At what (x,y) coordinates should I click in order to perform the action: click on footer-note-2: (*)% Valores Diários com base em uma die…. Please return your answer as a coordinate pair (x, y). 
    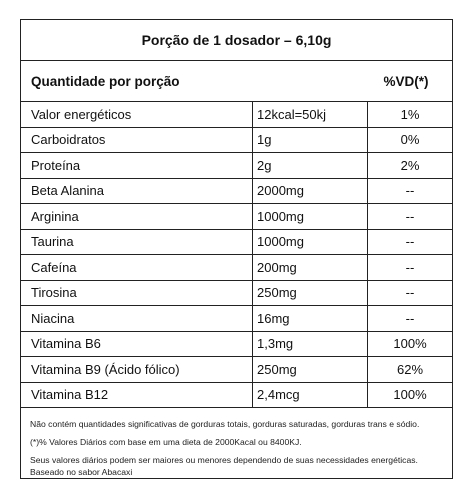
    Looking at the image, I should click on (166, 442).